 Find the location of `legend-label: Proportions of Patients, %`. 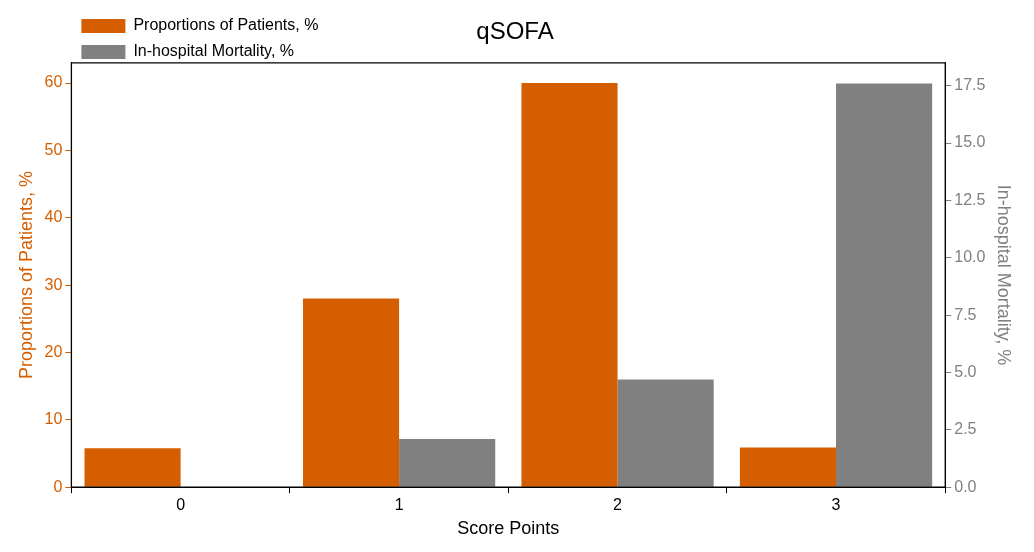

legend-label: Proportions of Patients, % is located at coordinates (226, 25).